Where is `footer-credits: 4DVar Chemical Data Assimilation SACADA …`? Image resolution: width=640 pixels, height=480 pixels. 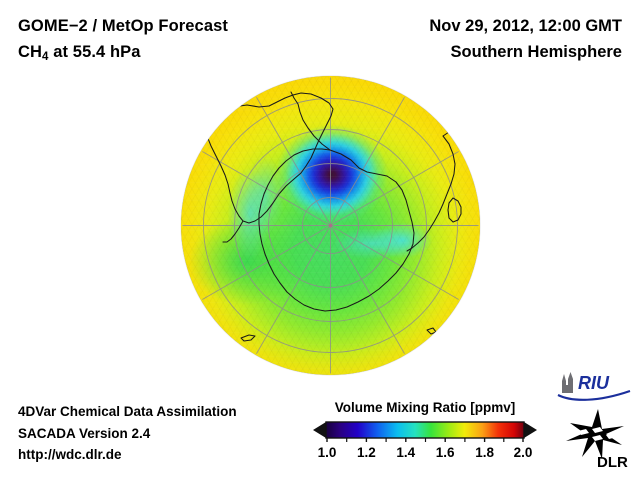
footer-credits: 4DVar Chemical Data Assimilation SACADA … is located at coordinates (127, 433).